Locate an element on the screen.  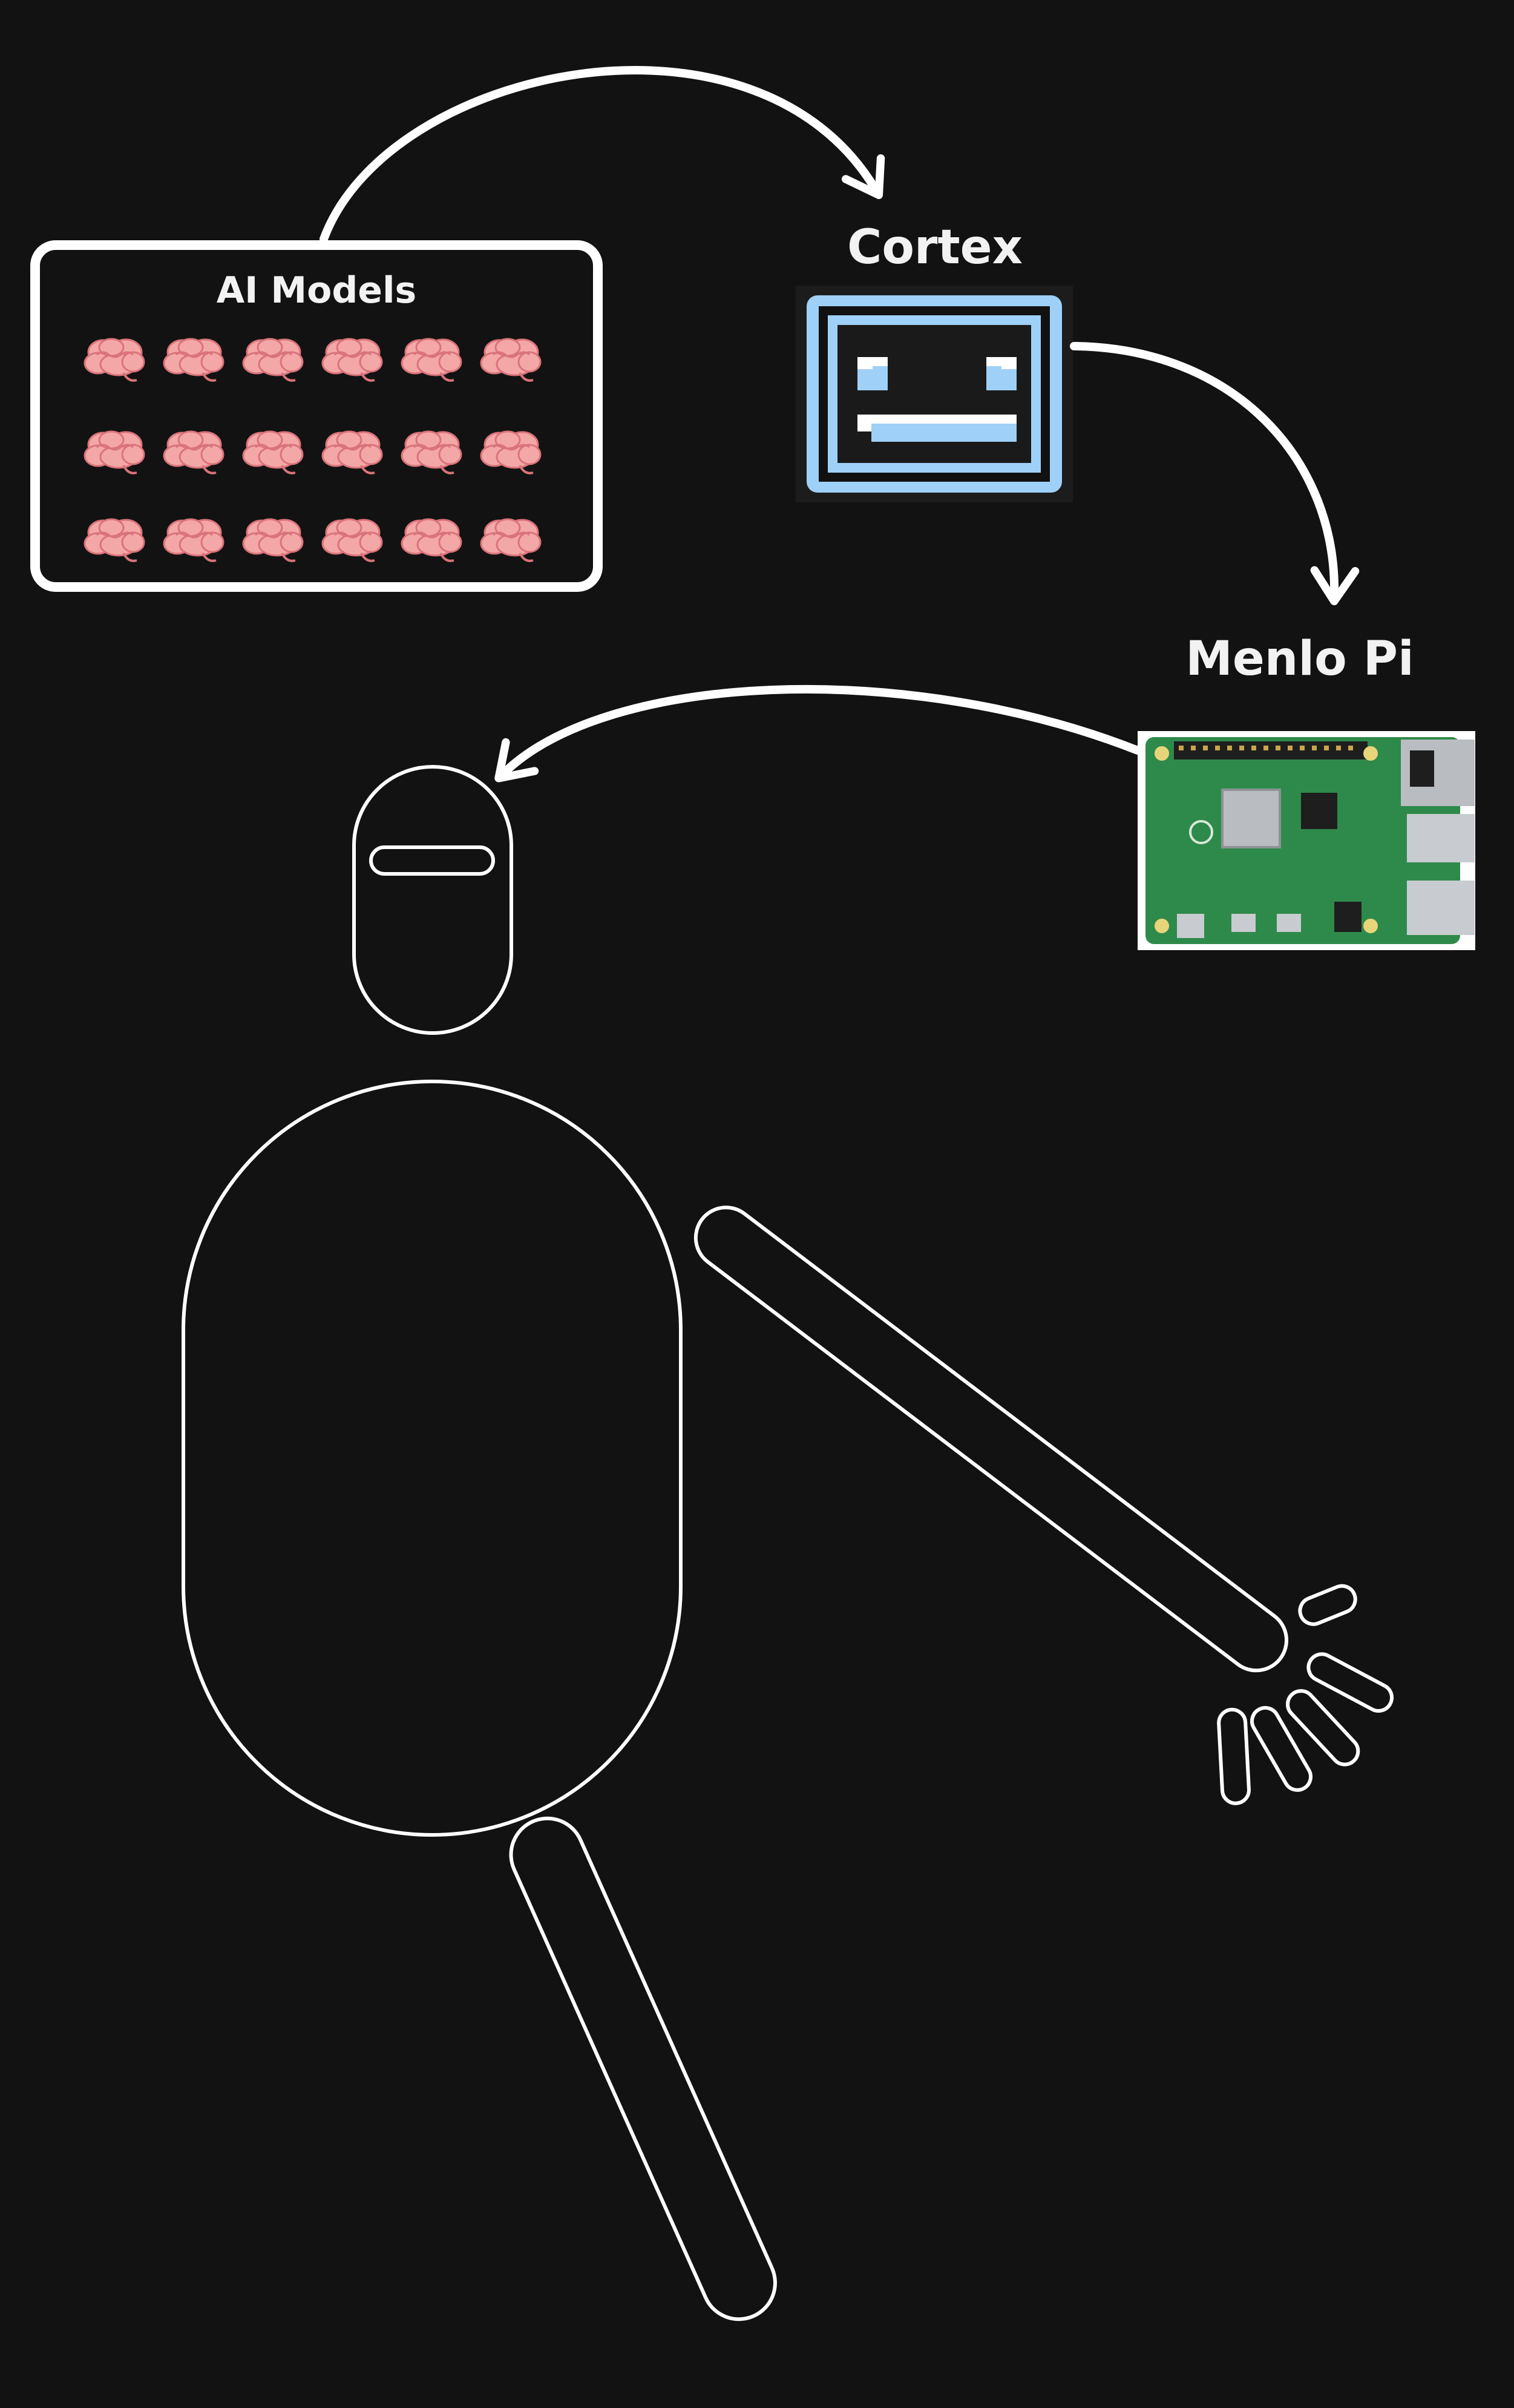
brain-grid is located at coordinates (313, 450).